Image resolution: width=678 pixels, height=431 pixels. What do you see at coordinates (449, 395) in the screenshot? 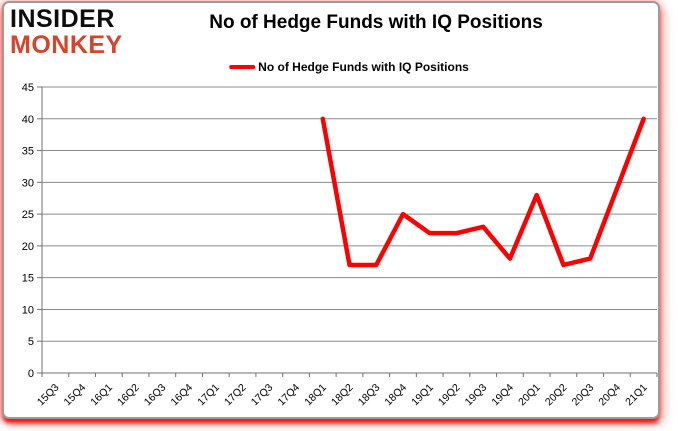
I see `x-tick-label: 19Q2` at bounding box center [449, 395].